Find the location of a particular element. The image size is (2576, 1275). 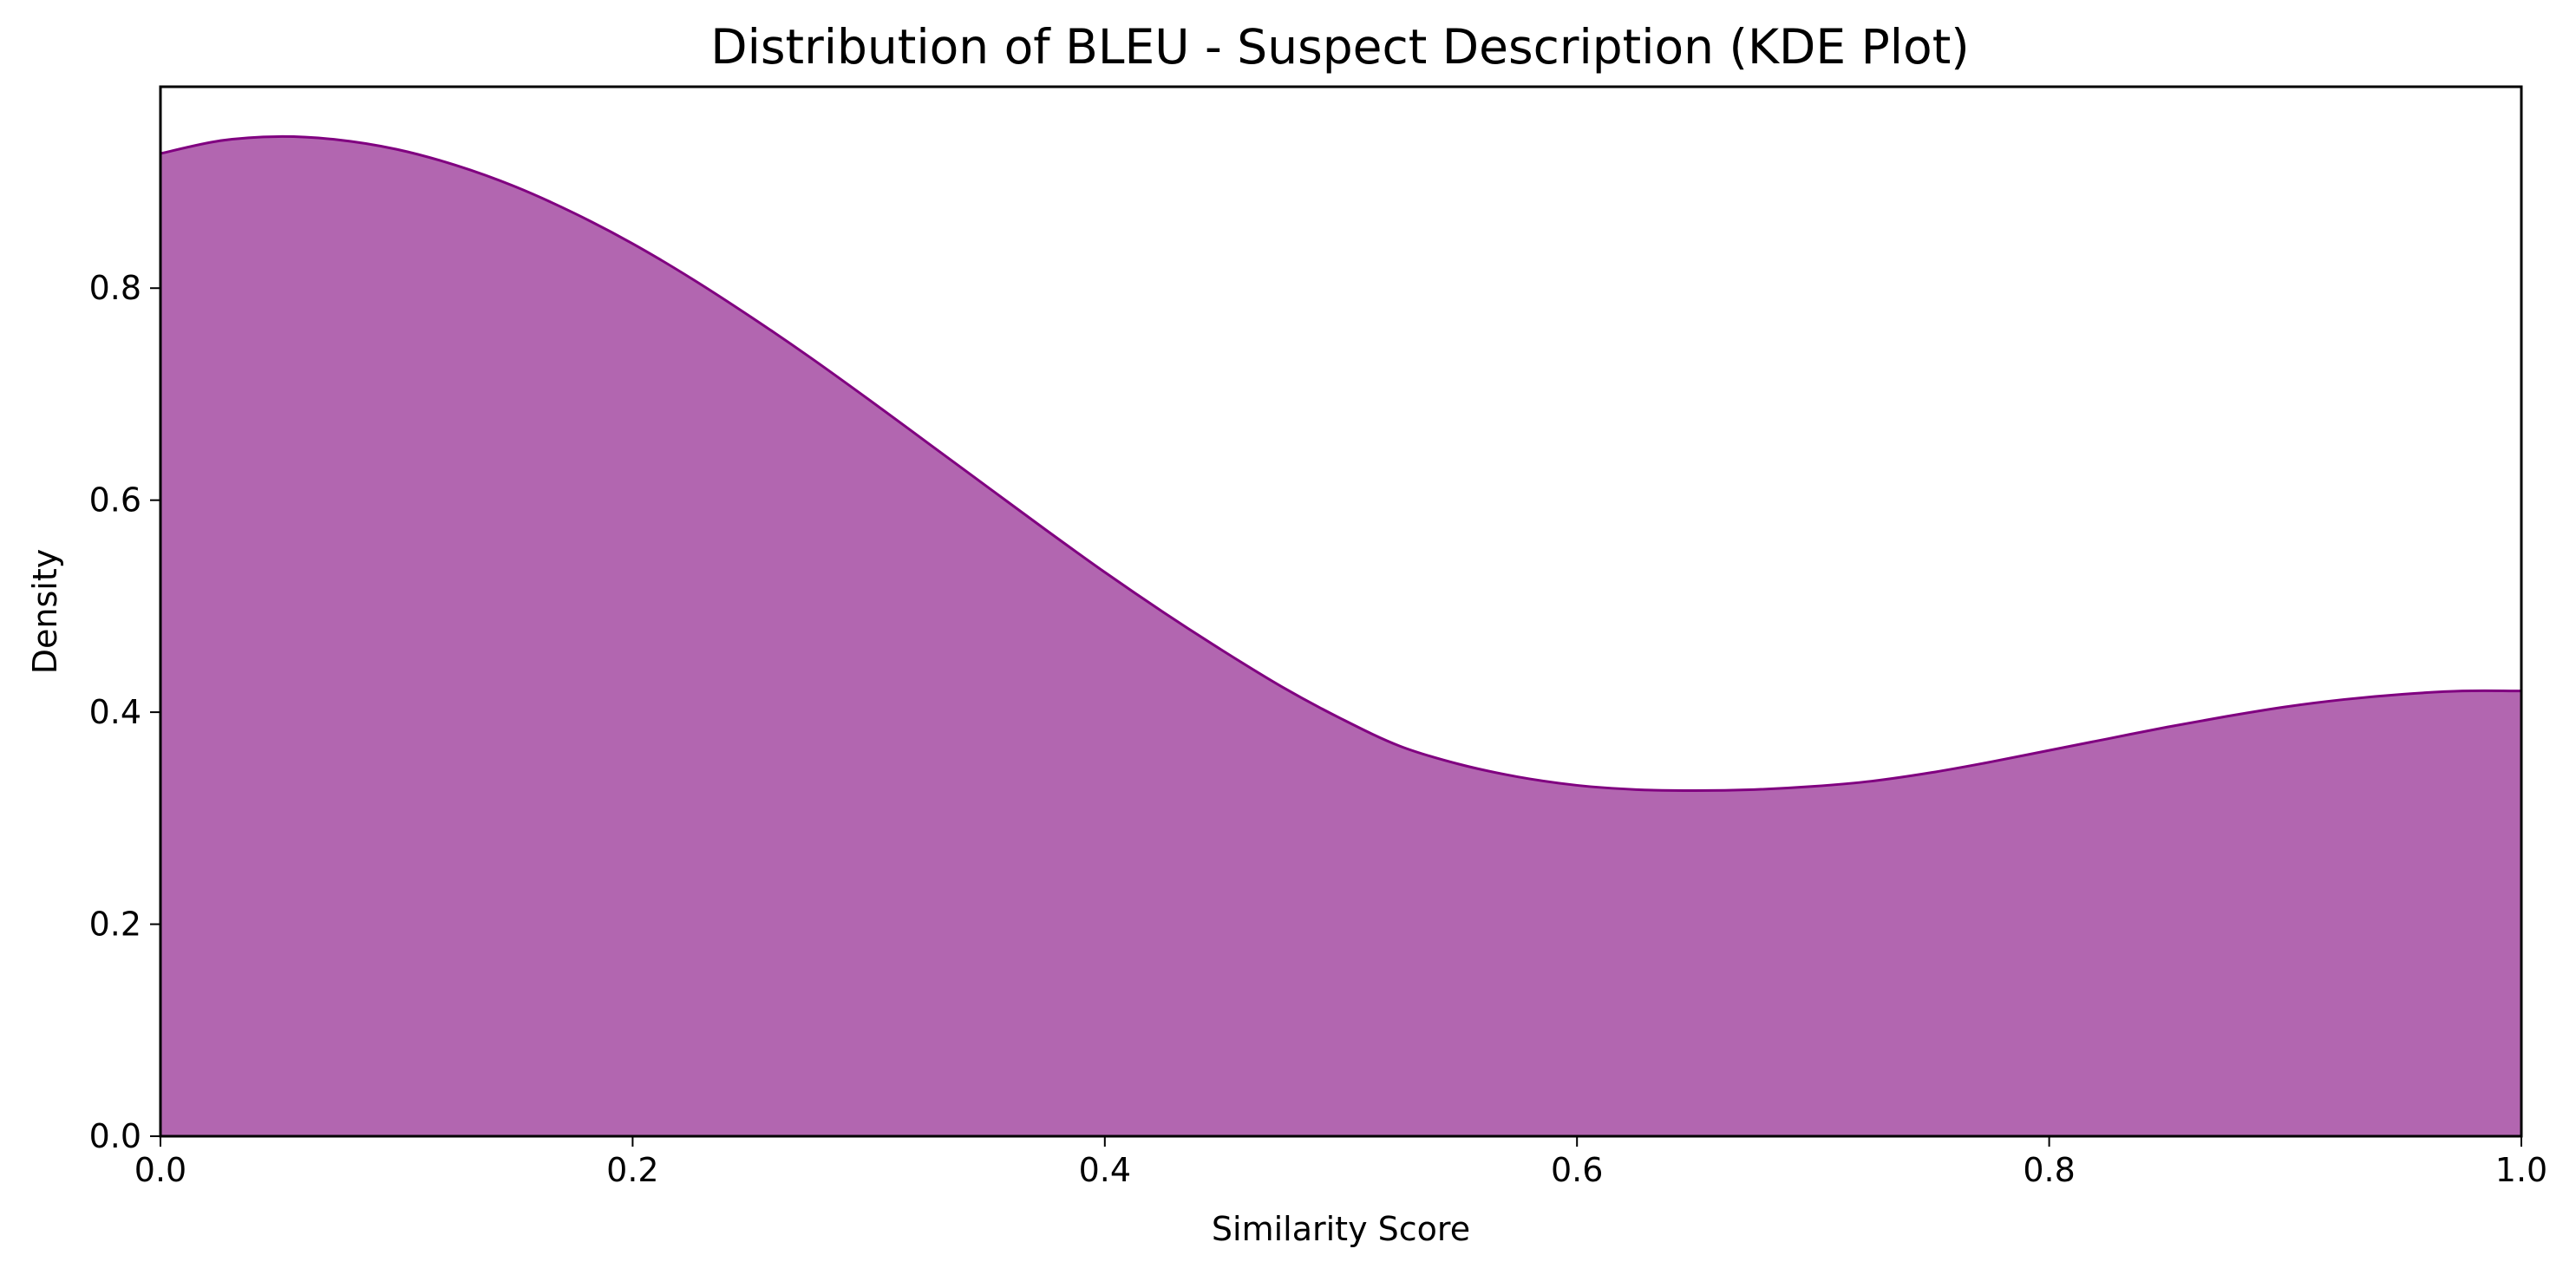

x-tick-label: 0.8 is located at coordinates (2049, 1170).